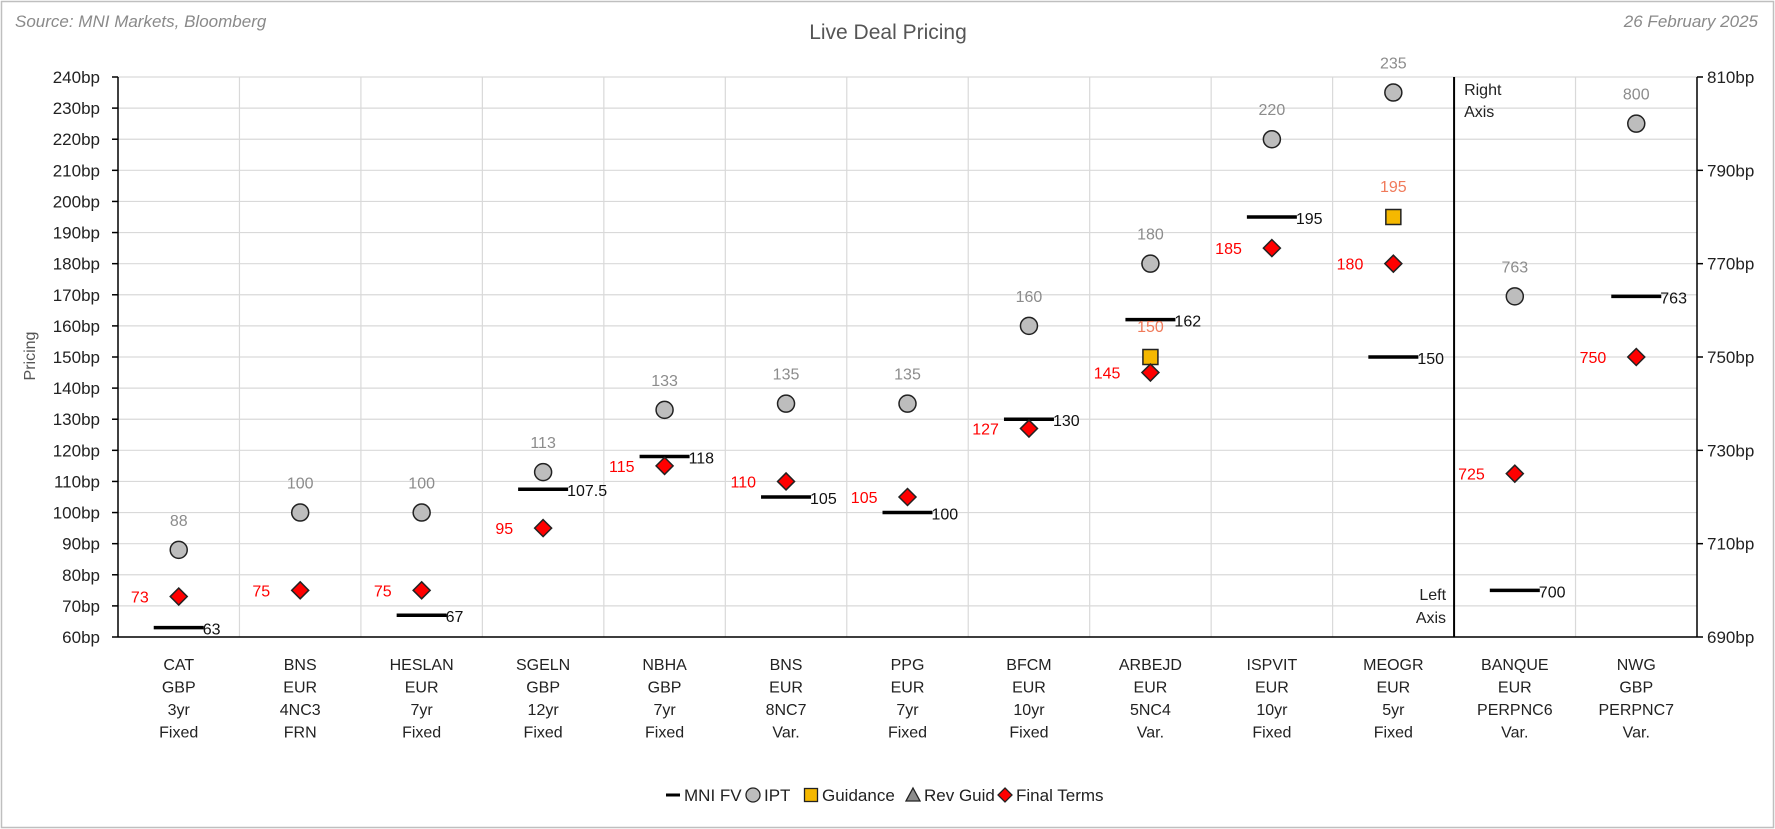  I want to click on fv-label: 63, so click(212, 630).